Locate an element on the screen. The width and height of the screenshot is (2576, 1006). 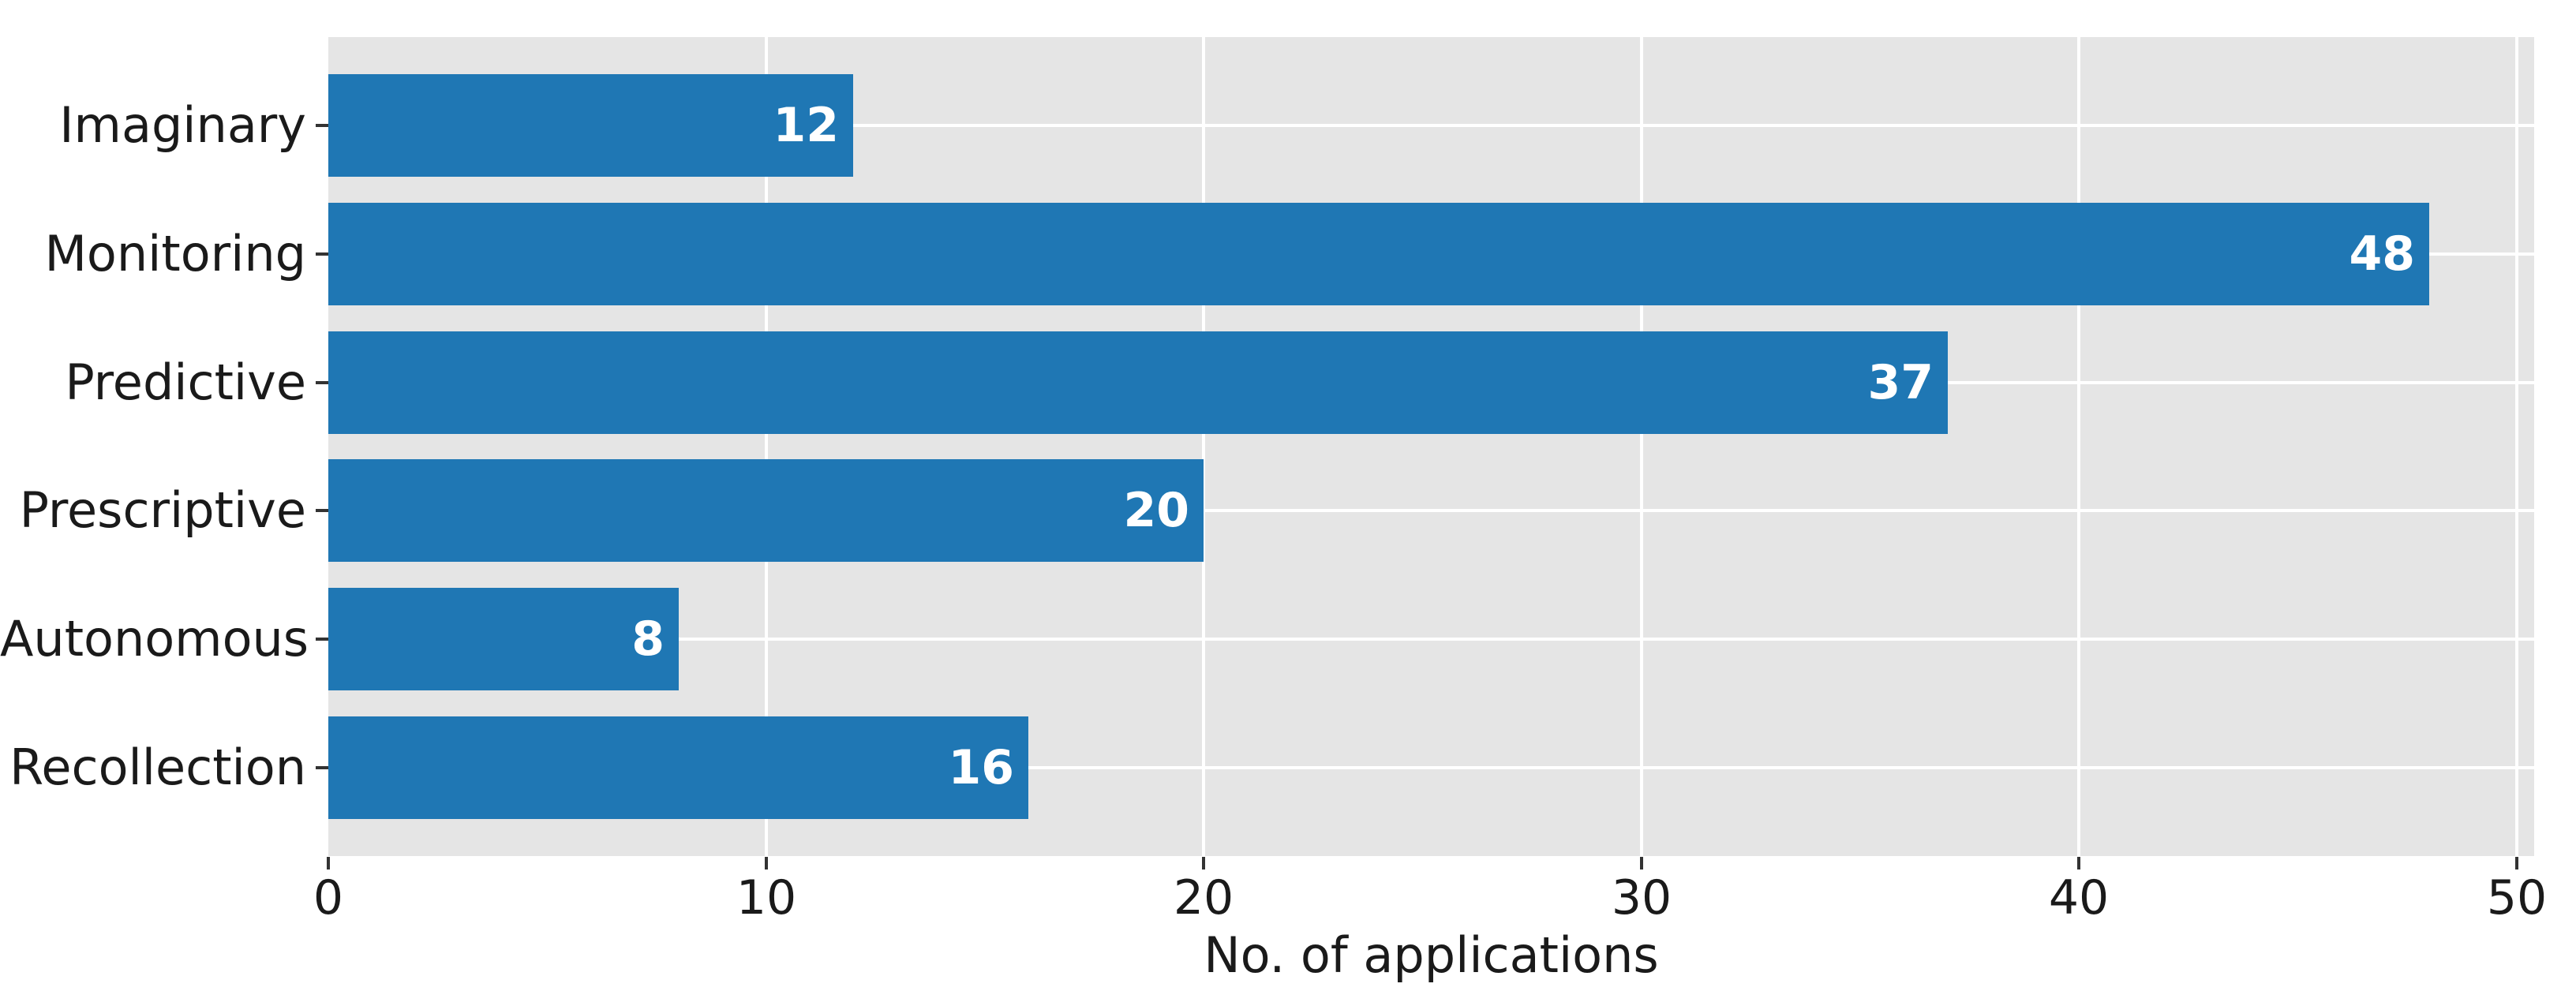
category-label: Imaginary is located at coordinates (182, 125).